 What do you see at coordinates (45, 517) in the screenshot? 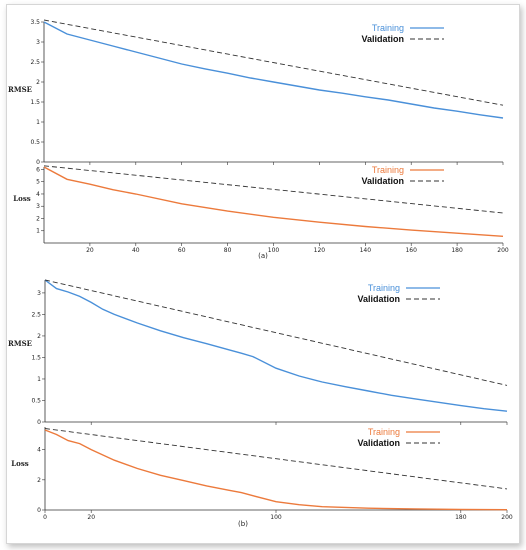
I see `x-tick-label: 0` at bounding box center [45, 517].